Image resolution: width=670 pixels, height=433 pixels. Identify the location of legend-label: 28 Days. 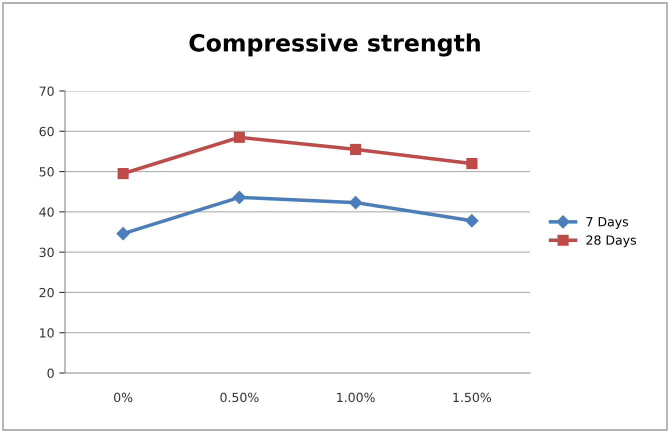
(611, 241).